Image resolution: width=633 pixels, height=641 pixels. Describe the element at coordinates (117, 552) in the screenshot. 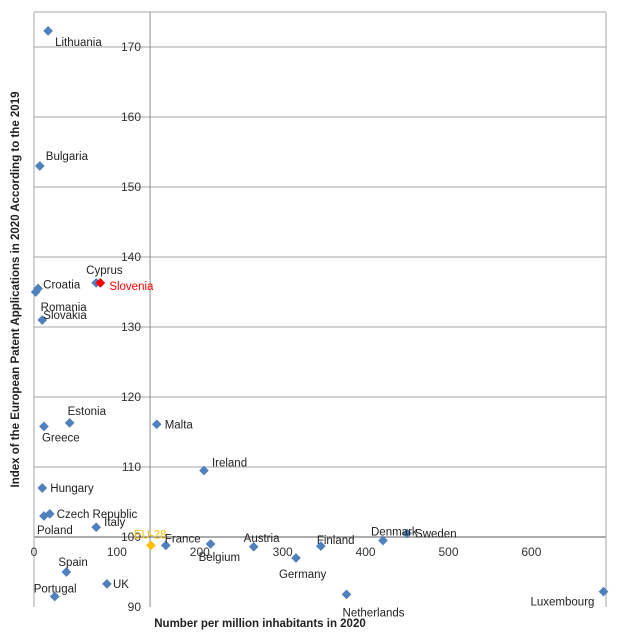

I see `x-tick-label-100: 100` at that location.